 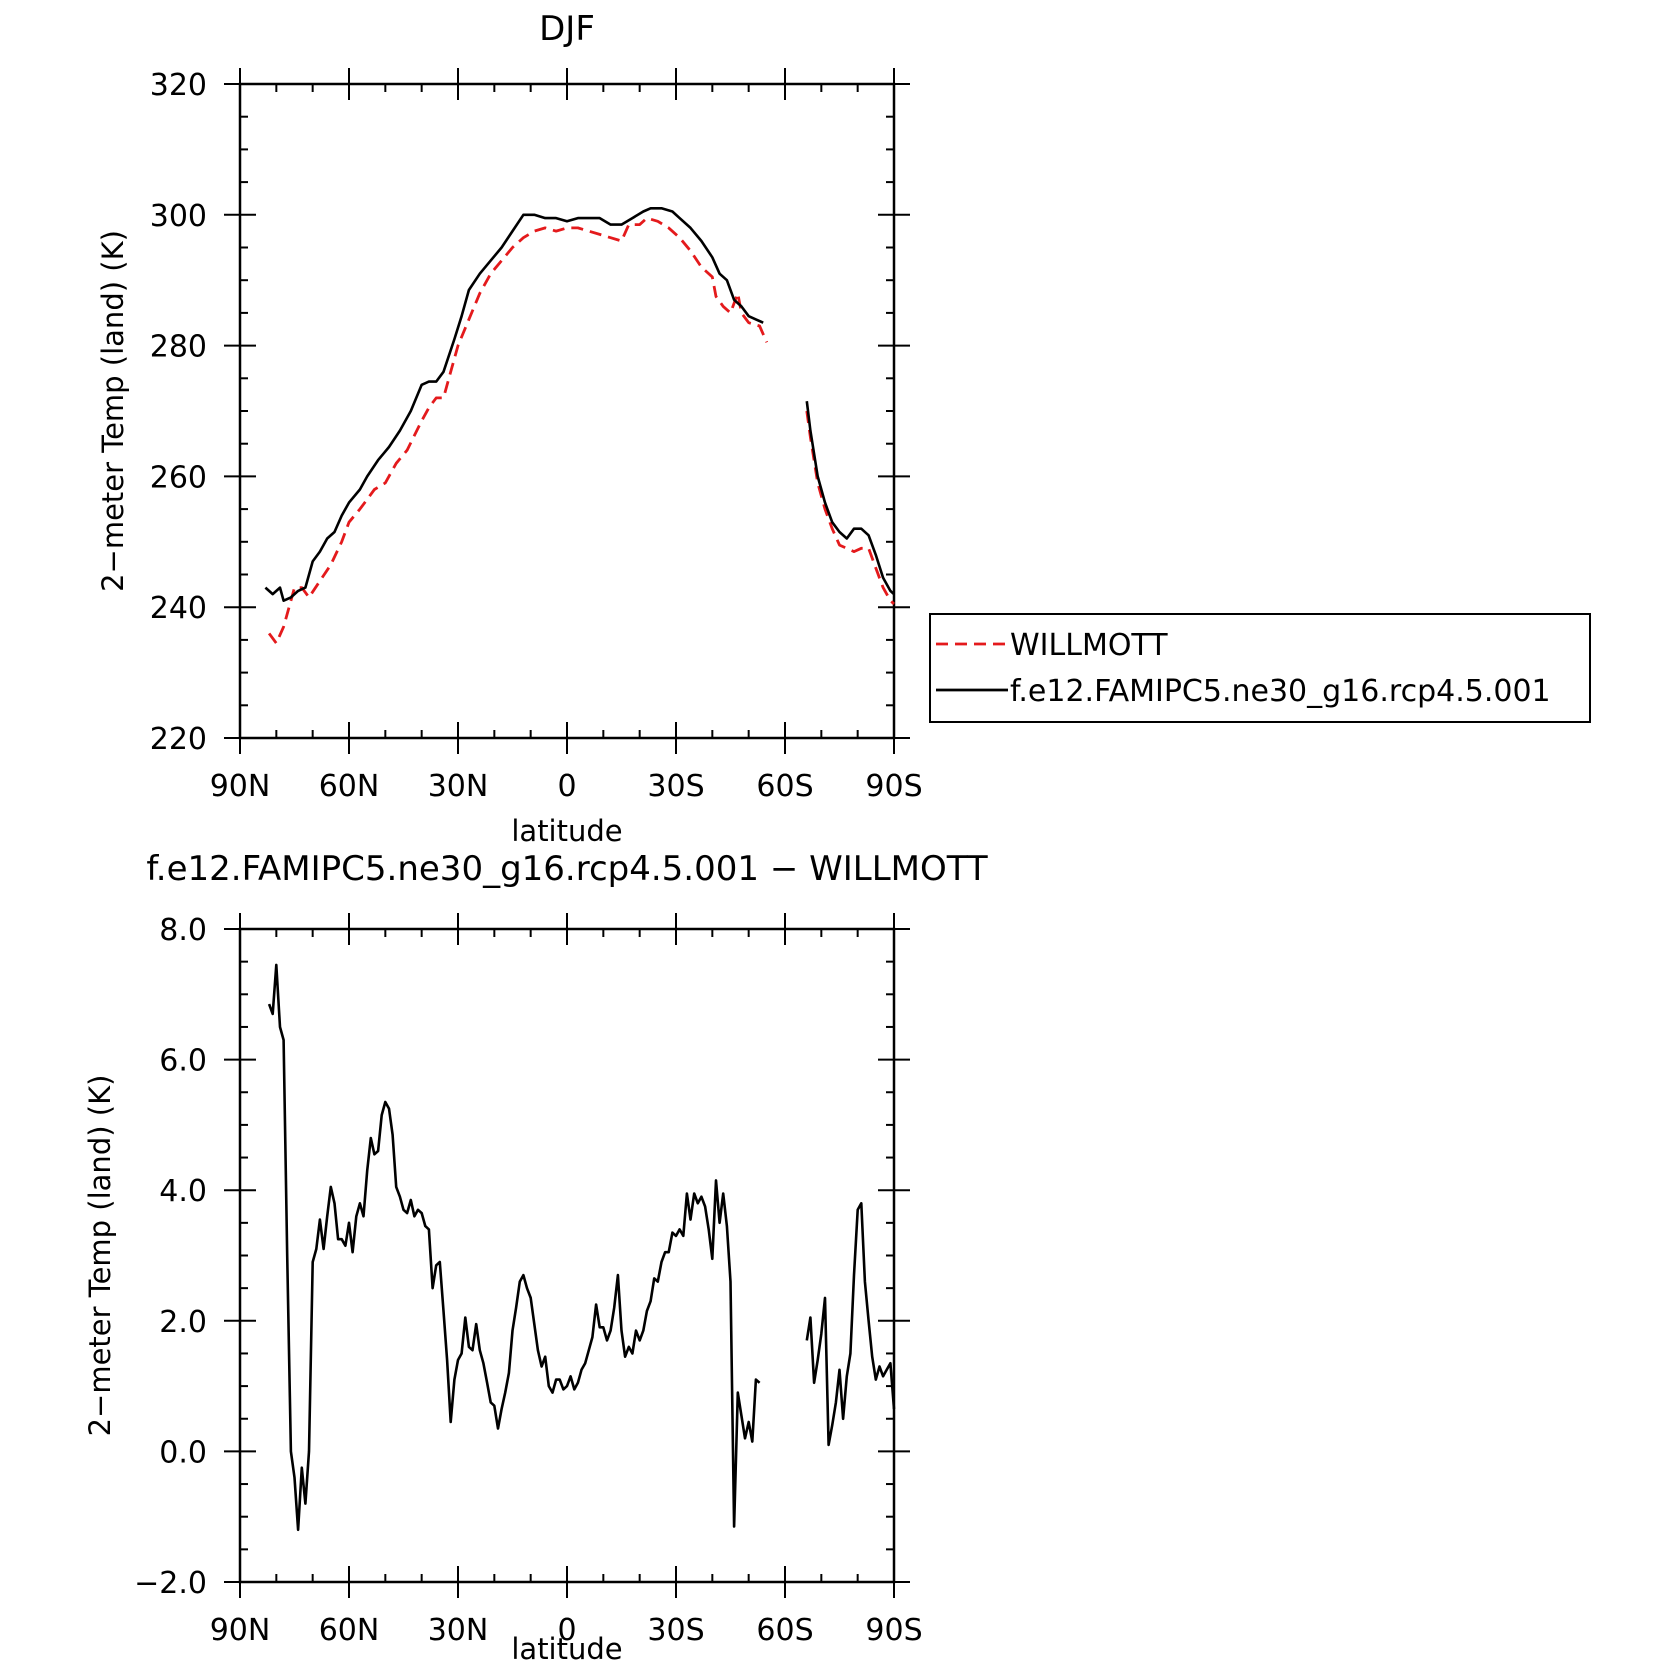 I want to click on y-tick-label: −2.0, so click(x=170, y=1583).